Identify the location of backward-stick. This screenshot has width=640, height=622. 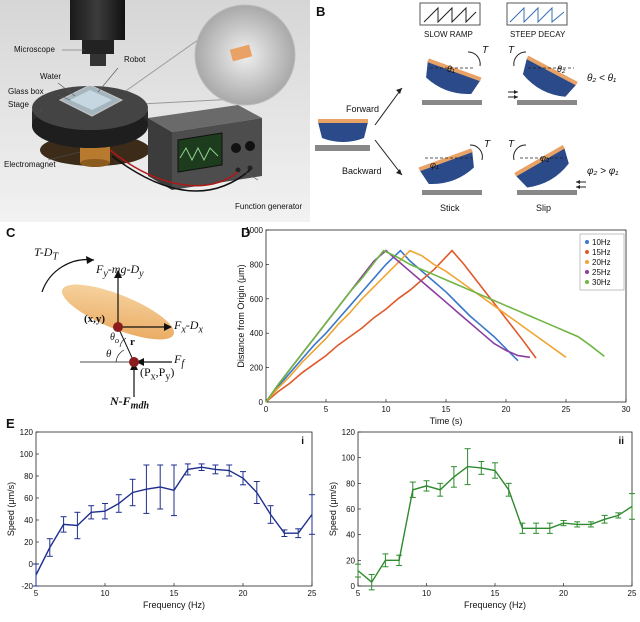
(450, 169).